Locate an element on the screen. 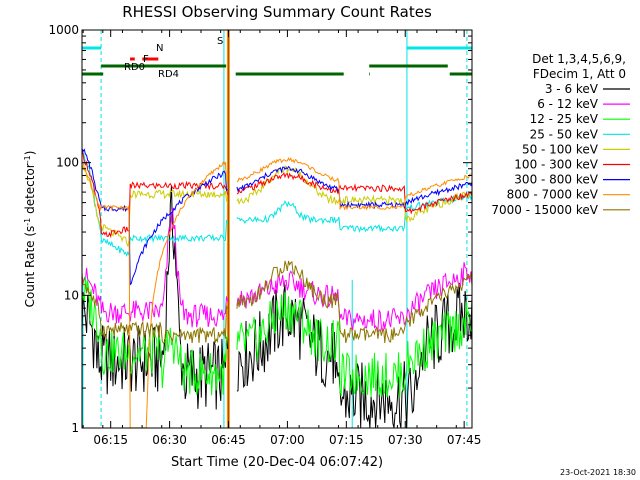 The height and width of the screenshot is (480, 640). decimation-info: FDecim 1, Att 0 is located at coordinates (579, 74).